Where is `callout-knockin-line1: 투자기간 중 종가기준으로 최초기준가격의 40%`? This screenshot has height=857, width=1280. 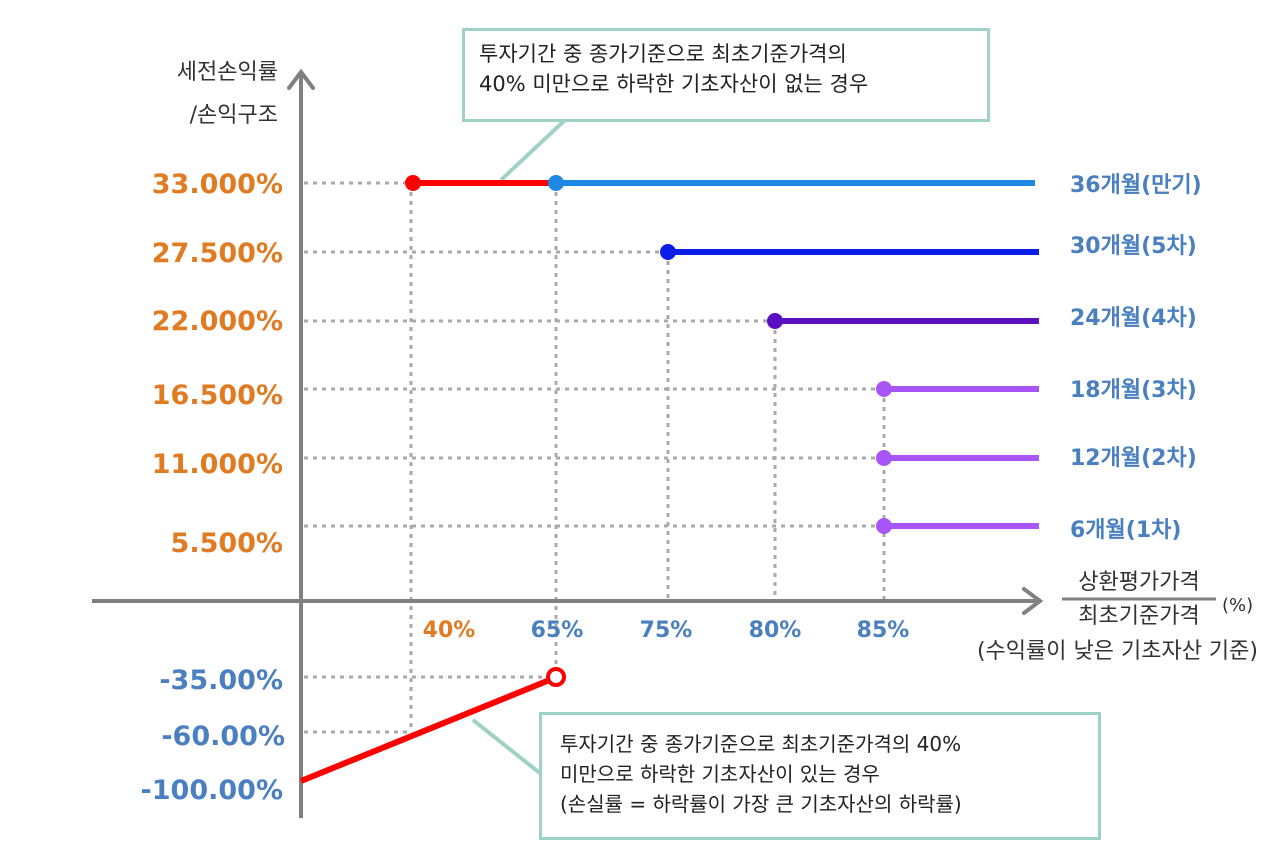 callout-knockin-line1: 투자기간 중 종가기준으로 최초기준가격의 40% is located at coordinates (761, 744).